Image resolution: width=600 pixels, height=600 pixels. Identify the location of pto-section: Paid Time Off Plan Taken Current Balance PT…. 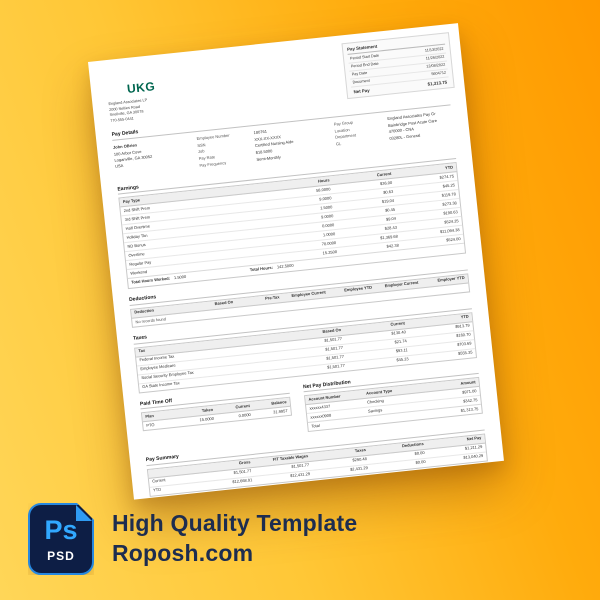
(216, 408).